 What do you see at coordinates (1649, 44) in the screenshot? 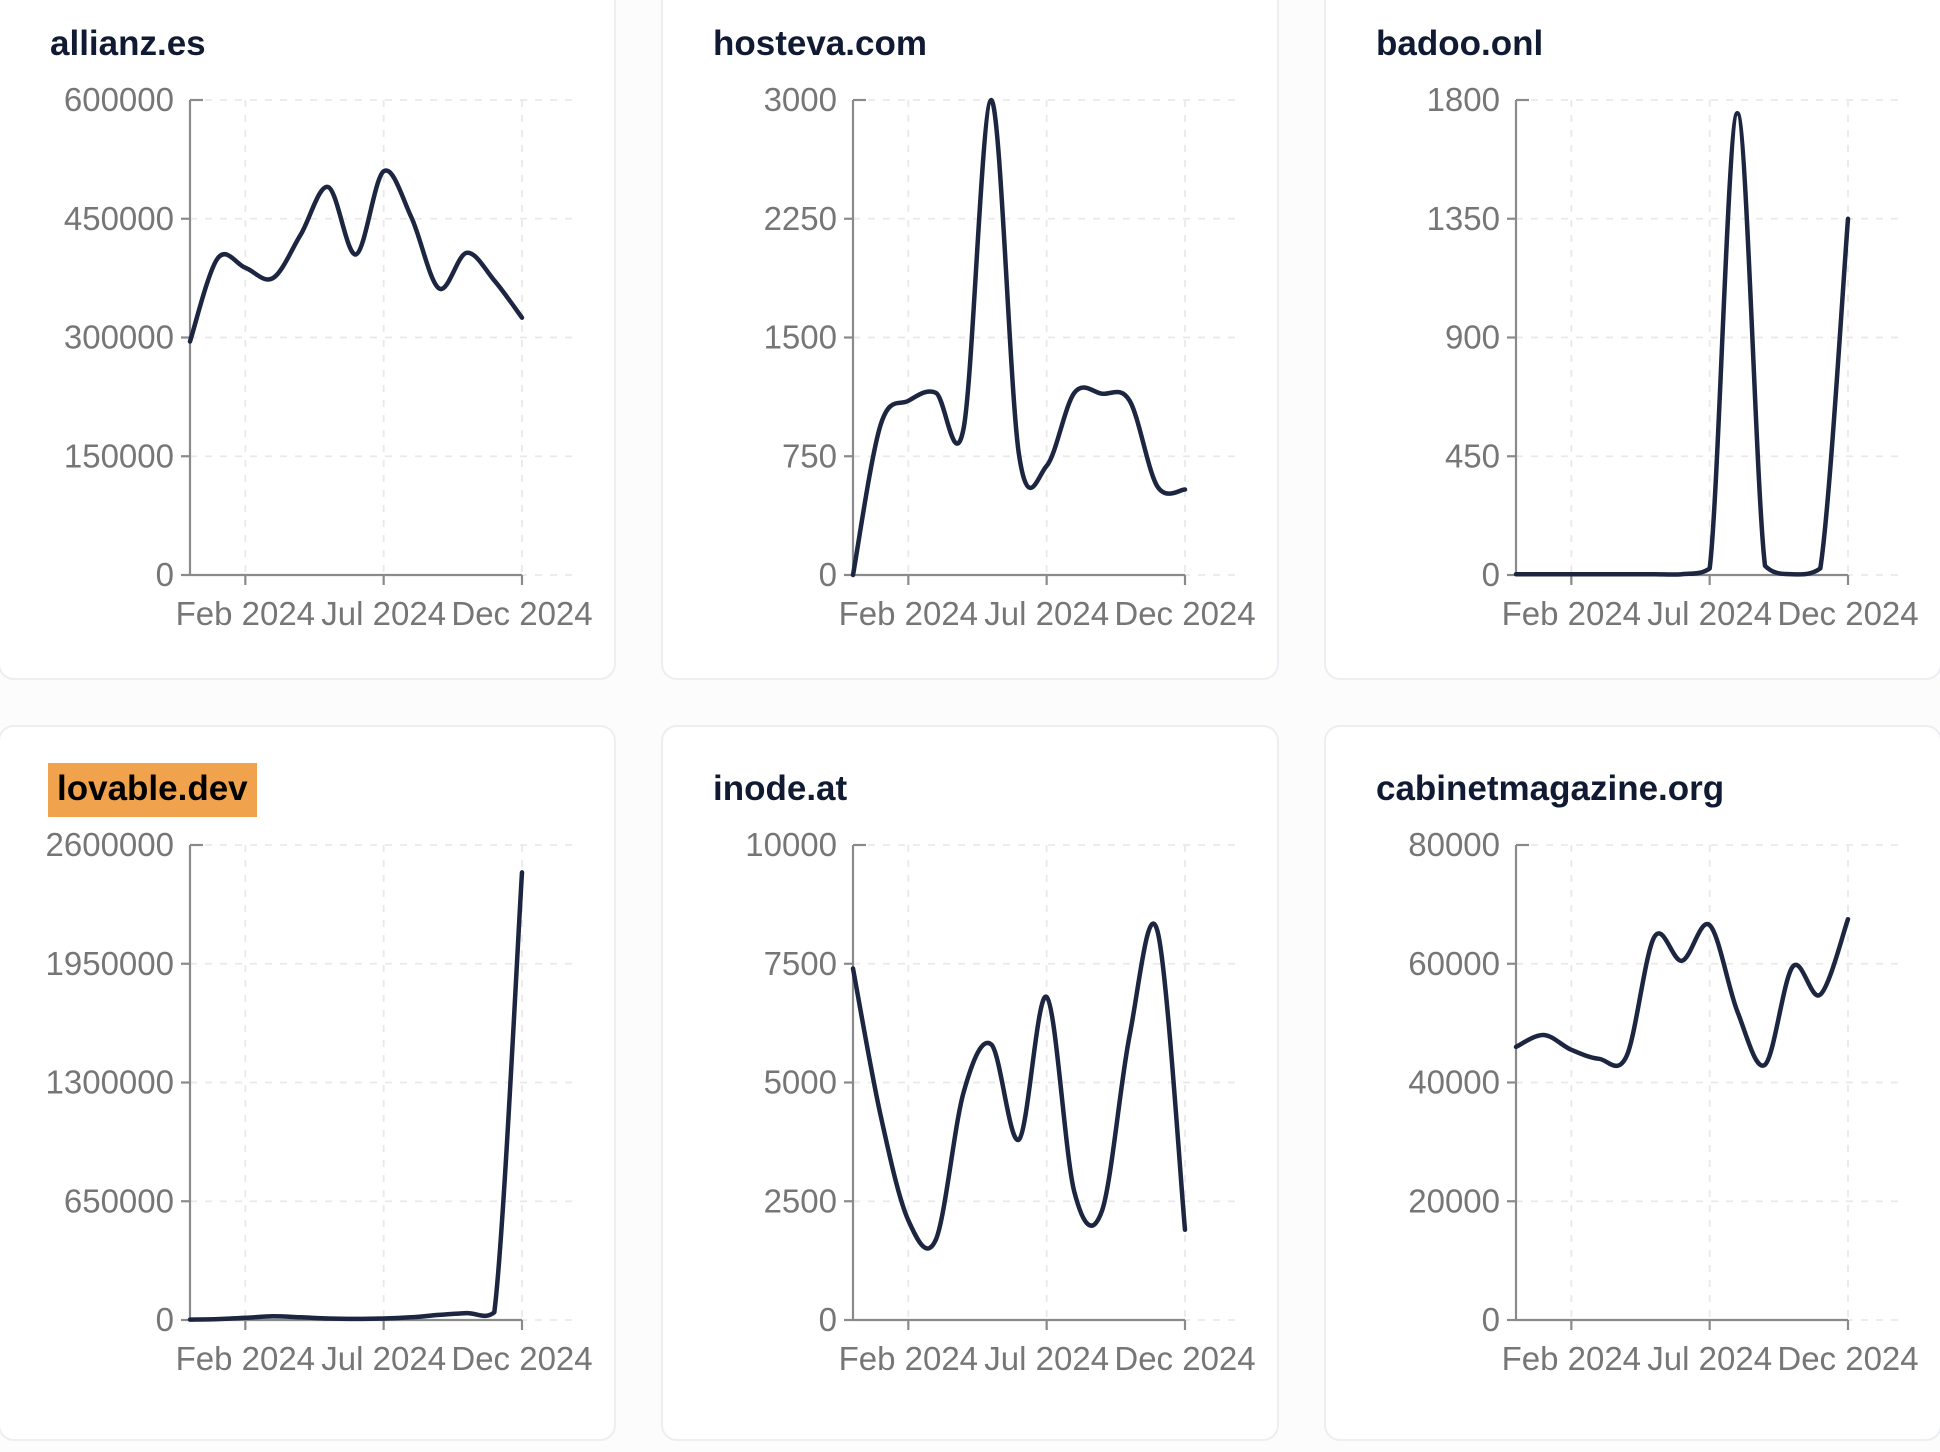
I see `chart-title: badoo.onl` at bounding box center [1649, 44].